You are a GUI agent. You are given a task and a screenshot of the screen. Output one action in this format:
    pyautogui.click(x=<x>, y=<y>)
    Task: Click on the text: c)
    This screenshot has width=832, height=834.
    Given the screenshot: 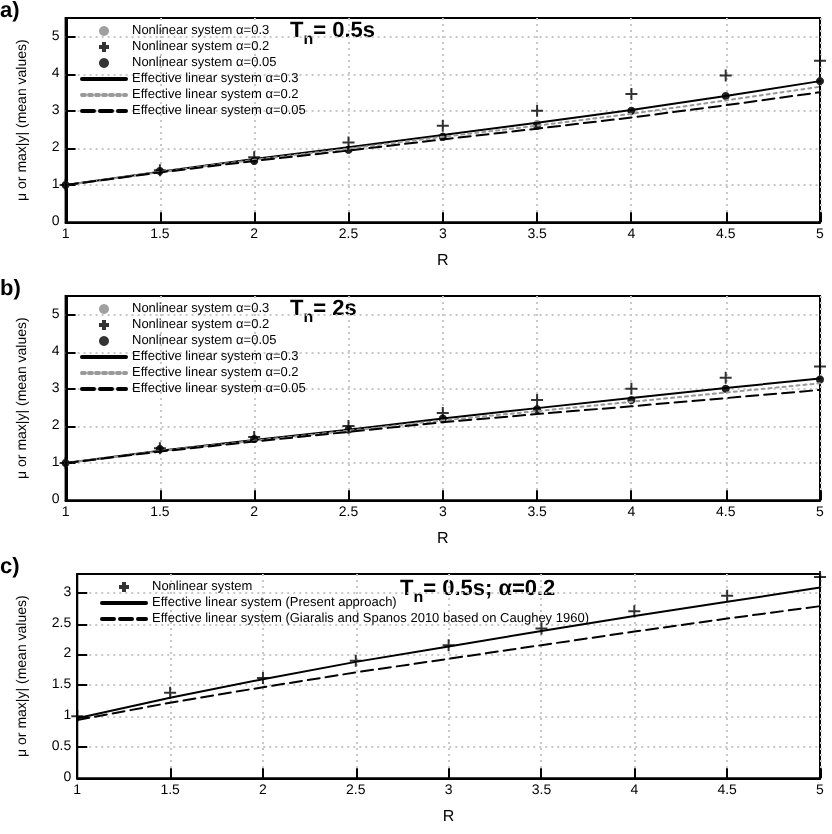 What is the action you would take?
    pyautogui.click(x=10, y=567)
    